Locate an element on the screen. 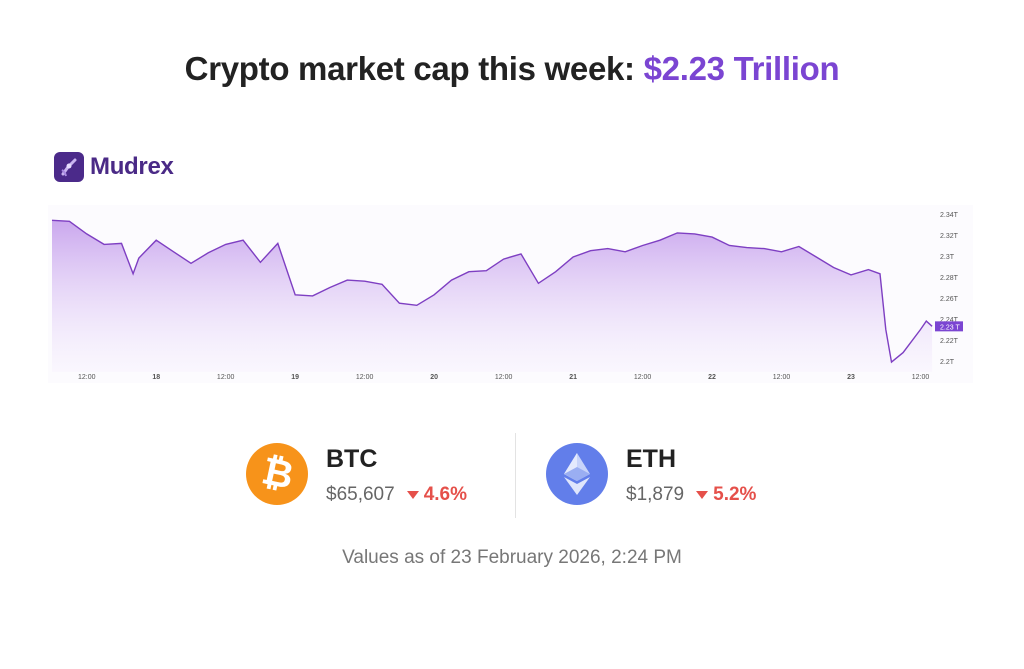  x-tick-label: 19 is located at coordinates (295, 377).